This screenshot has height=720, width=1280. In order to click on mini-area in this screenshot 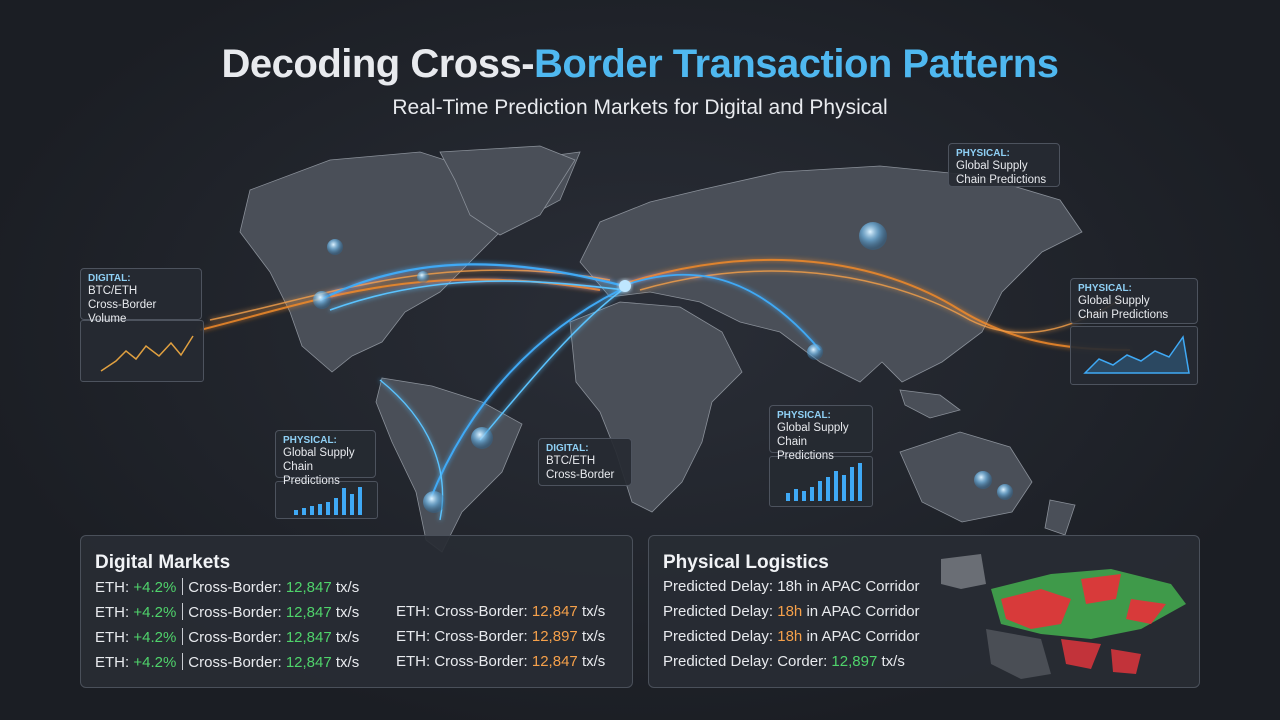, I will do `click(1136, 354)`.